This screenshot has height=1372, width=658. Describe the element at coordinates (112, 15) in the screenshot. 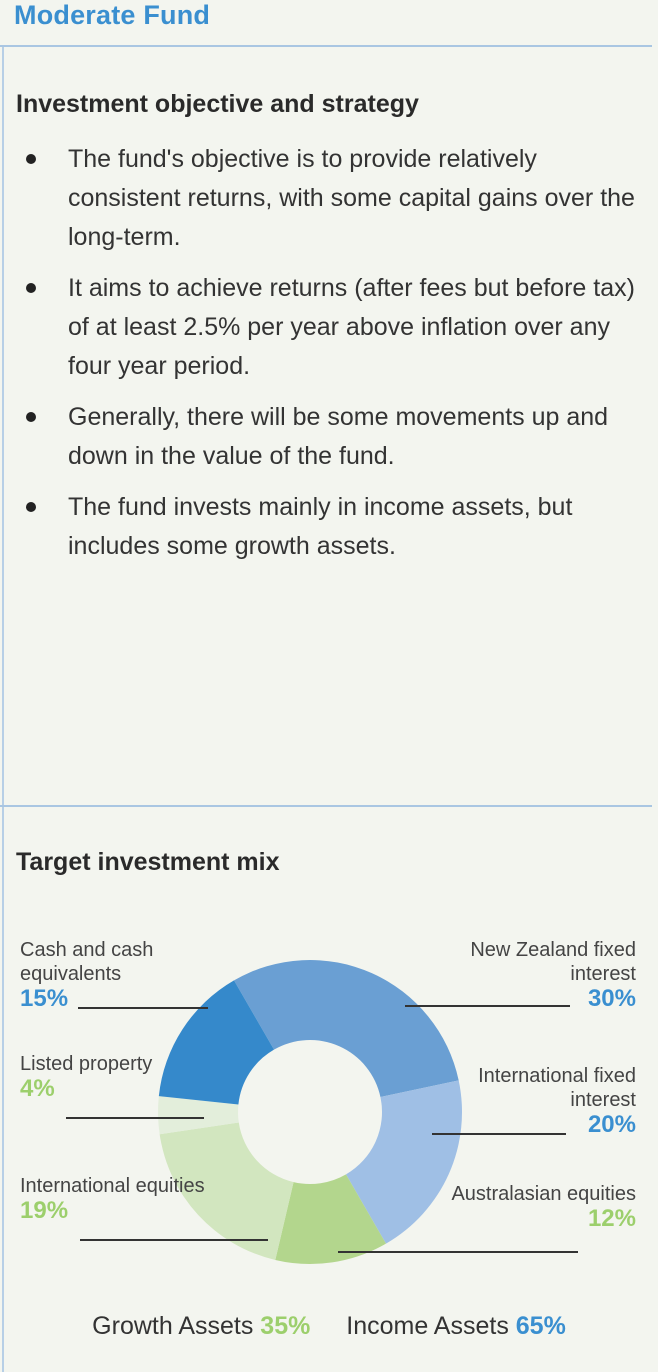

I see `page-title: Moderate Fund` at that location.